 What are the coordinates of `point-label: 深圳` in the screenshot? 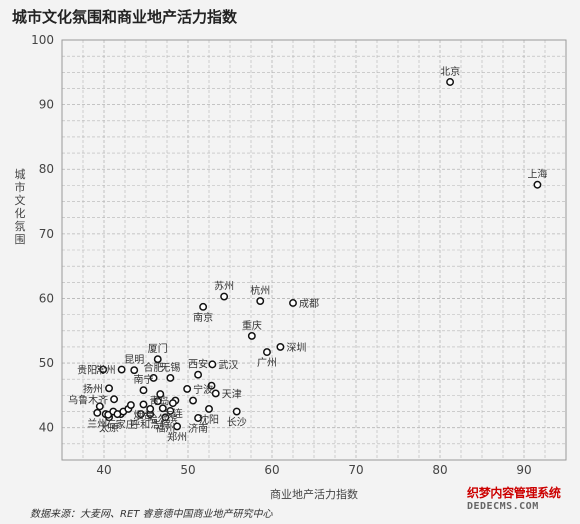 It's located at (296, 348).